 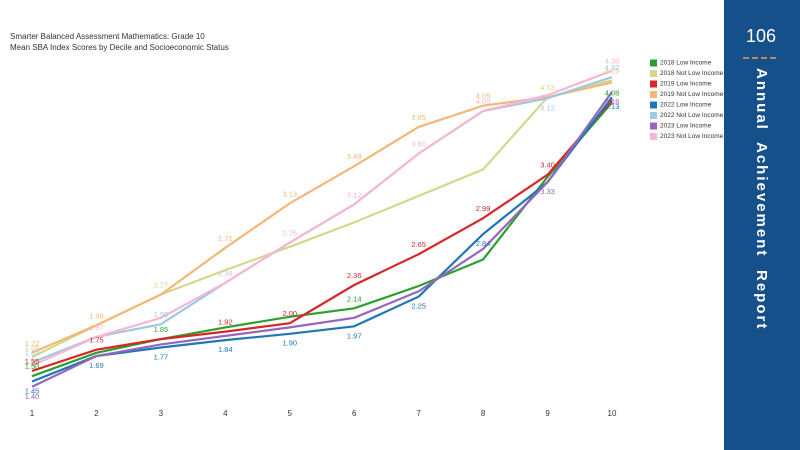 I want to click on legend-label: 2019 Low Income, so click(x=686, y=84).